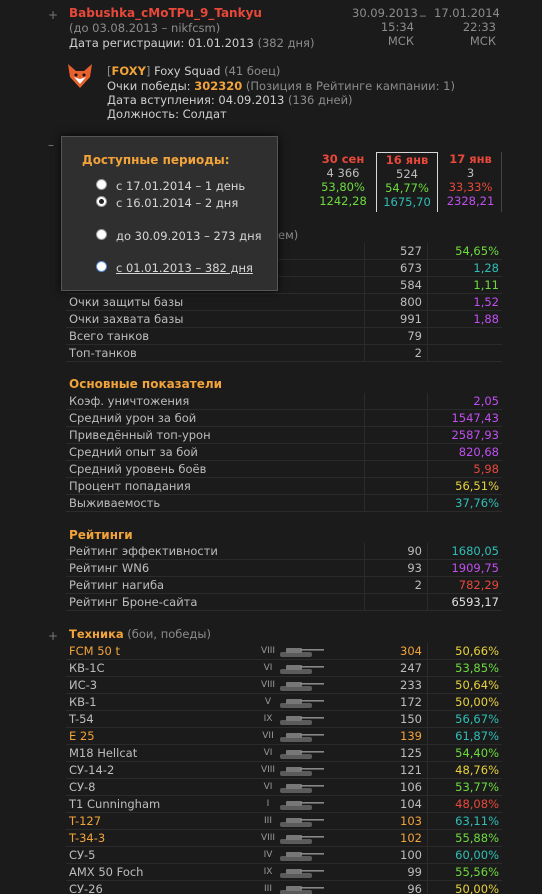 The width and height of the screenshot is (542, 894). Describe the element at coordinates (82, 736) in the screenshot. I see `tank-name: E 25` at that location.